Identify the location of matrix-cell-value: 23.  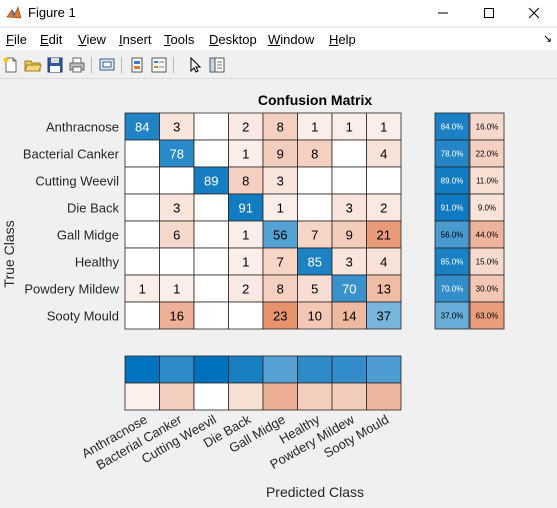
(280, 316).